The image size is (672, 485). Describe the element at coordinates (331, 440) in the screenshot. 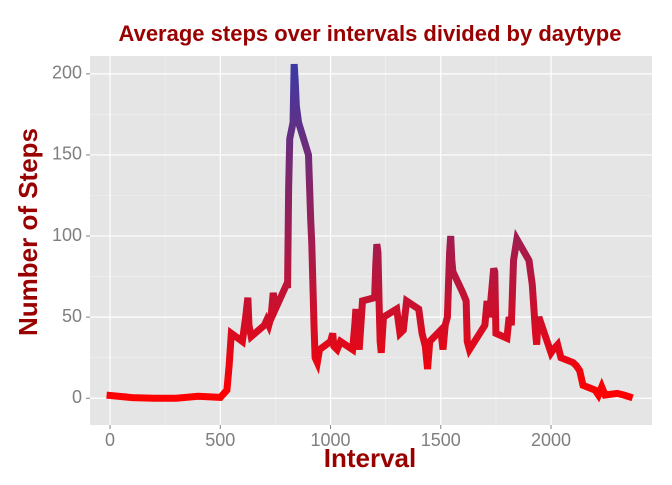

I see `x-tick-label: 1000` at that location.